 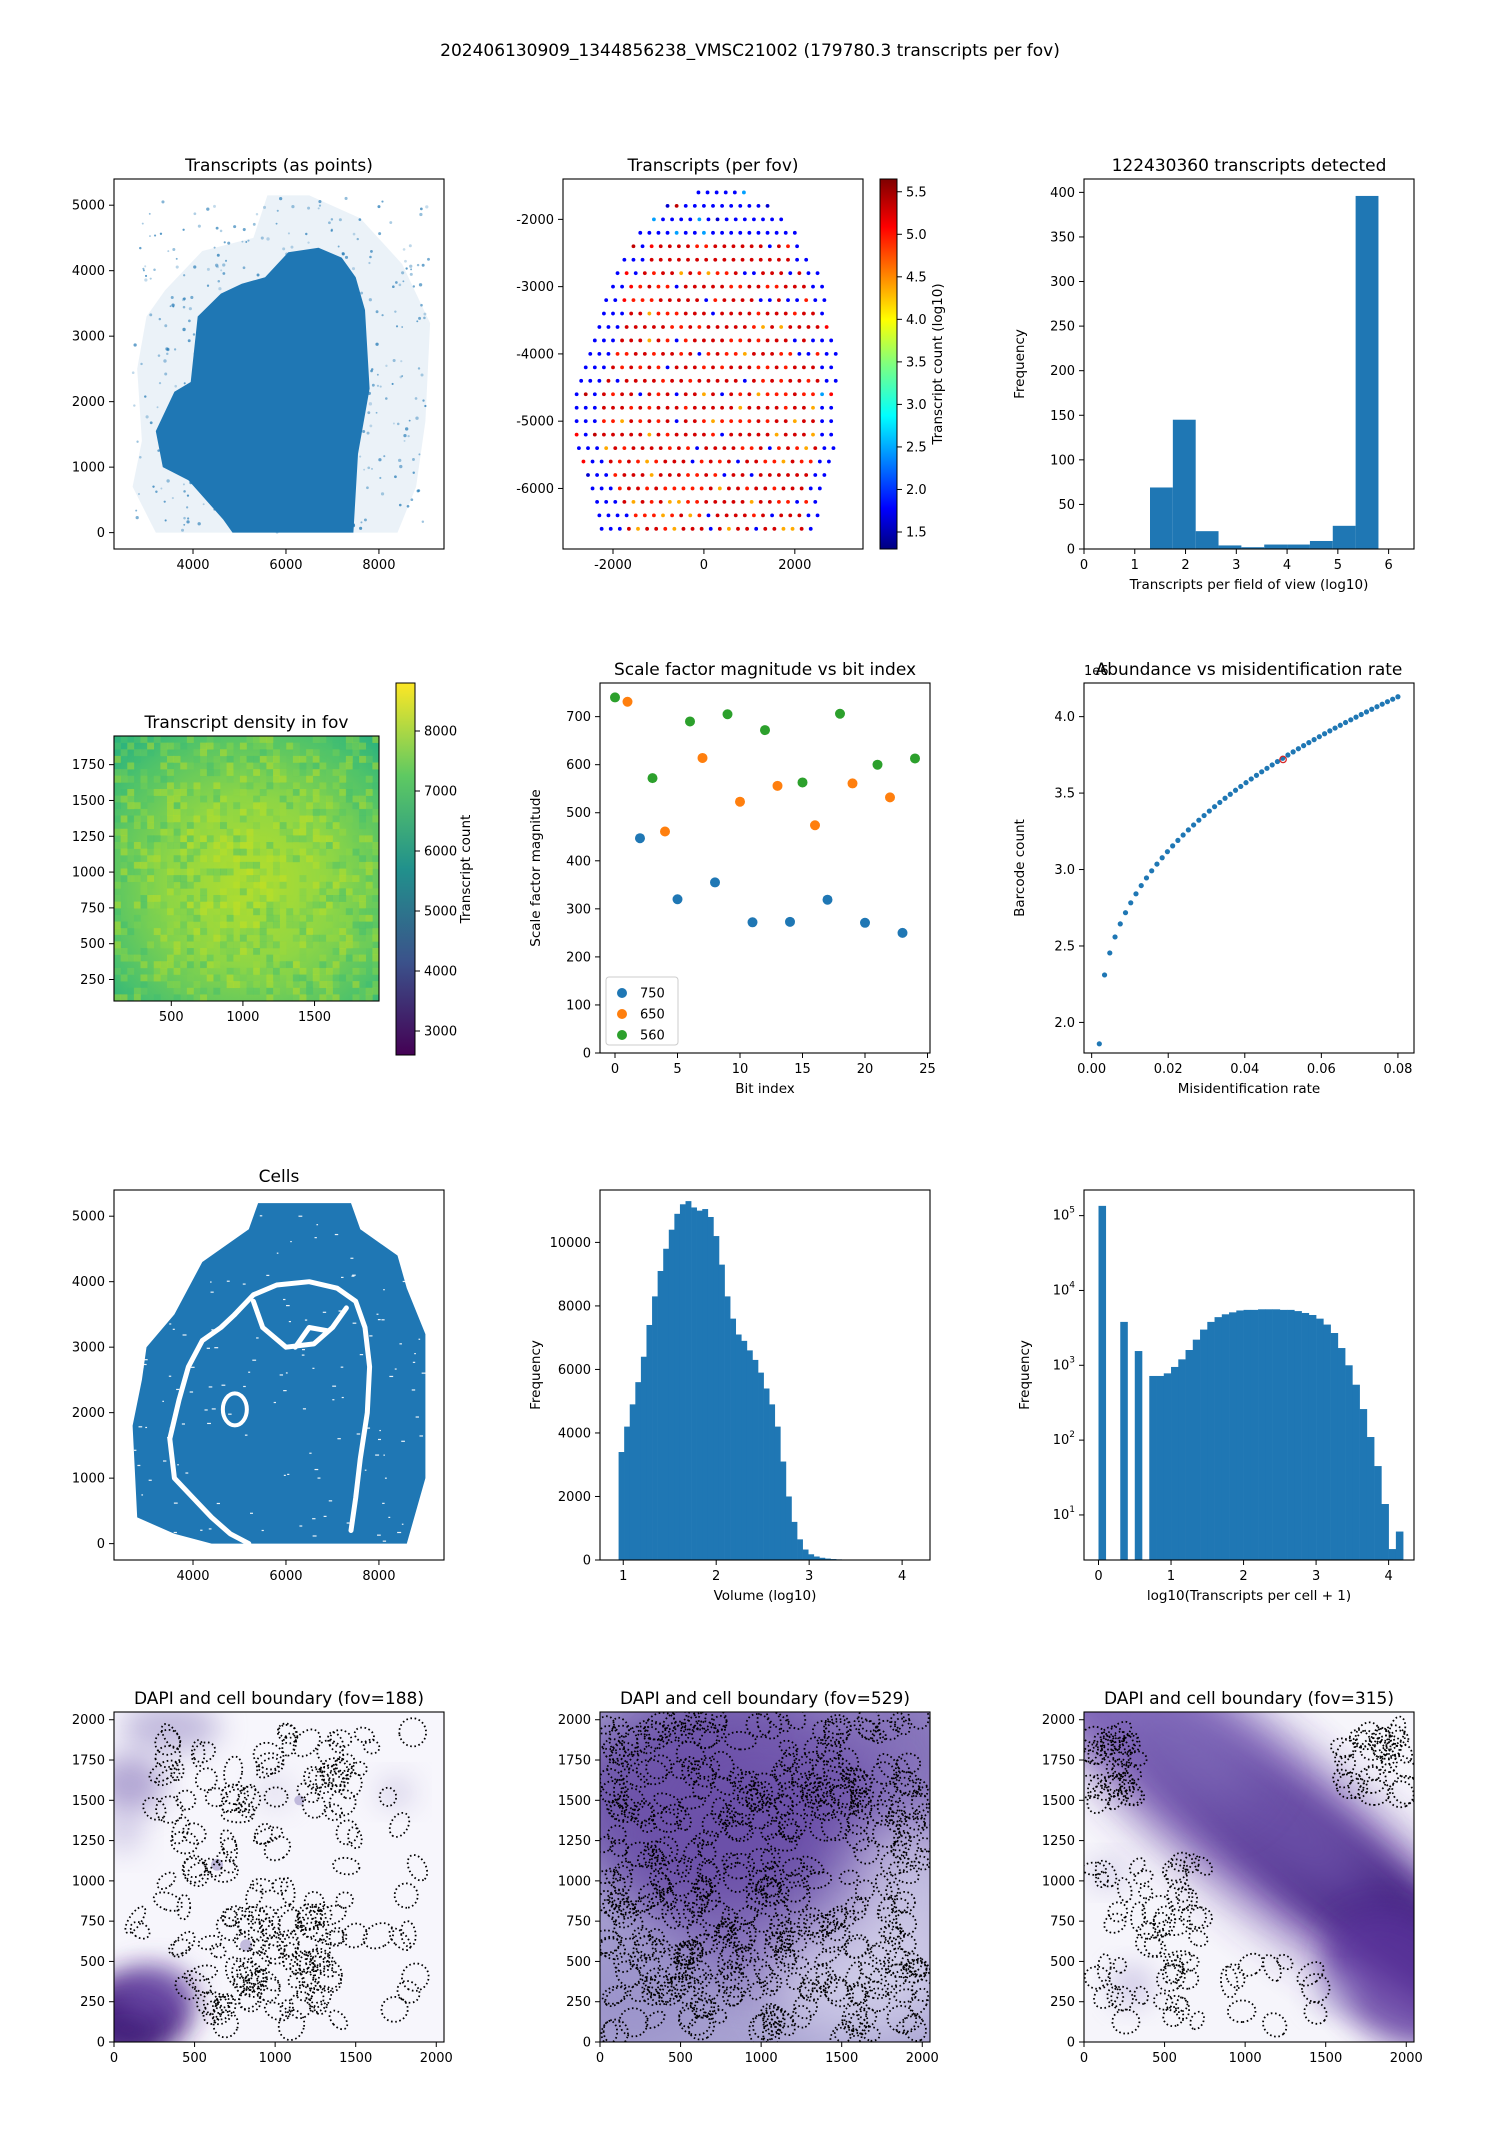 I want to click on y-tick-label: 1500, so click(x=1058, y=1801).